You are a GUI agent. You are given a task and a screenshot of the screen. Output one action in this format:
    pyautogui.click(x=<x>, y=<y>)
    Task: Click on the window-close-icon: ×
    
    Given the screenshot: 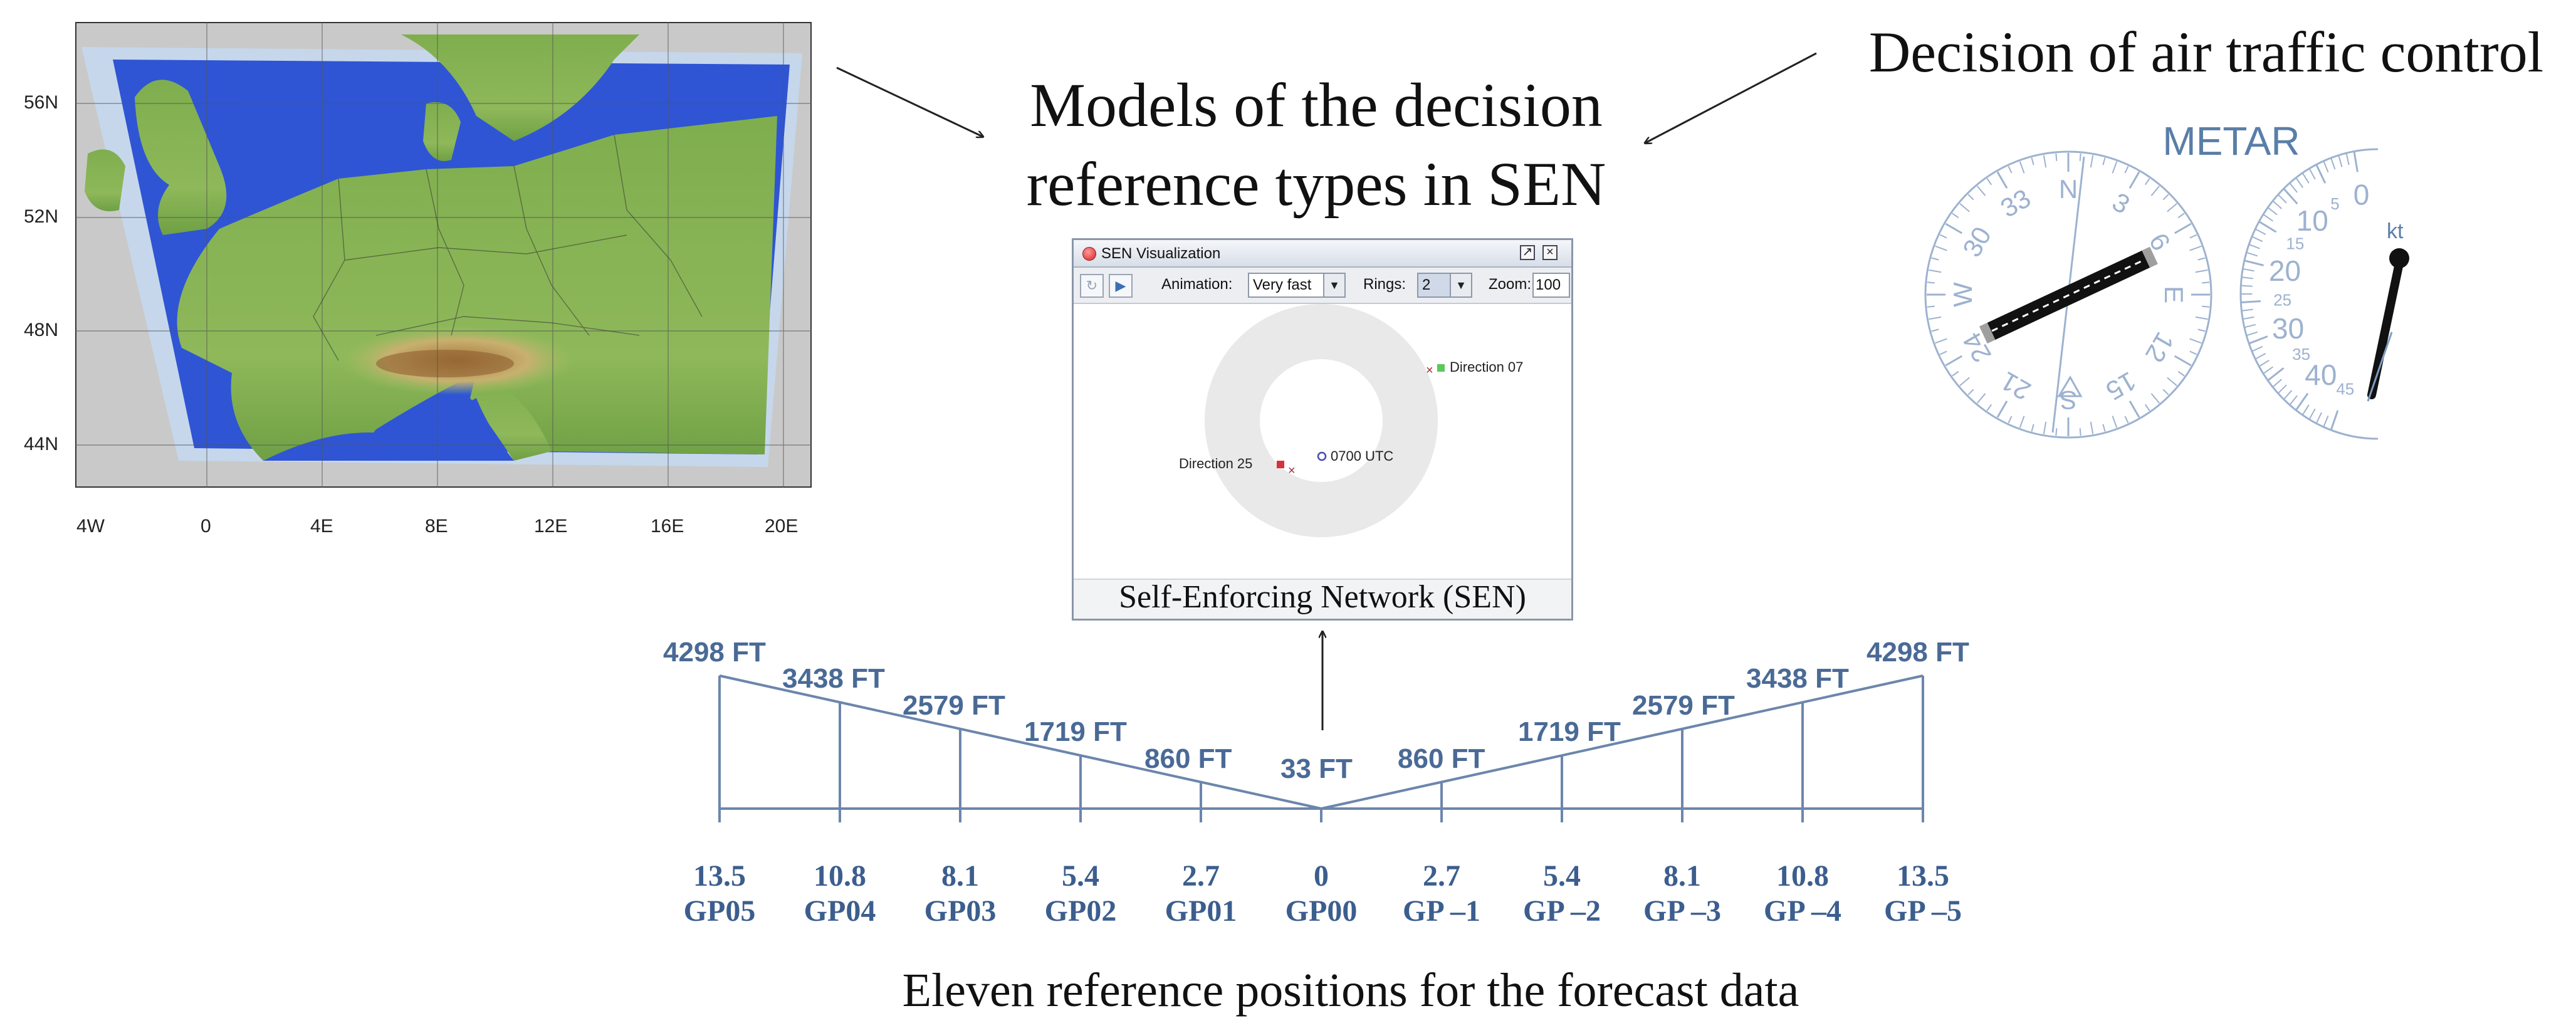 What is the action you would take?
    pyautogui.click(x=1550, y=253)
    